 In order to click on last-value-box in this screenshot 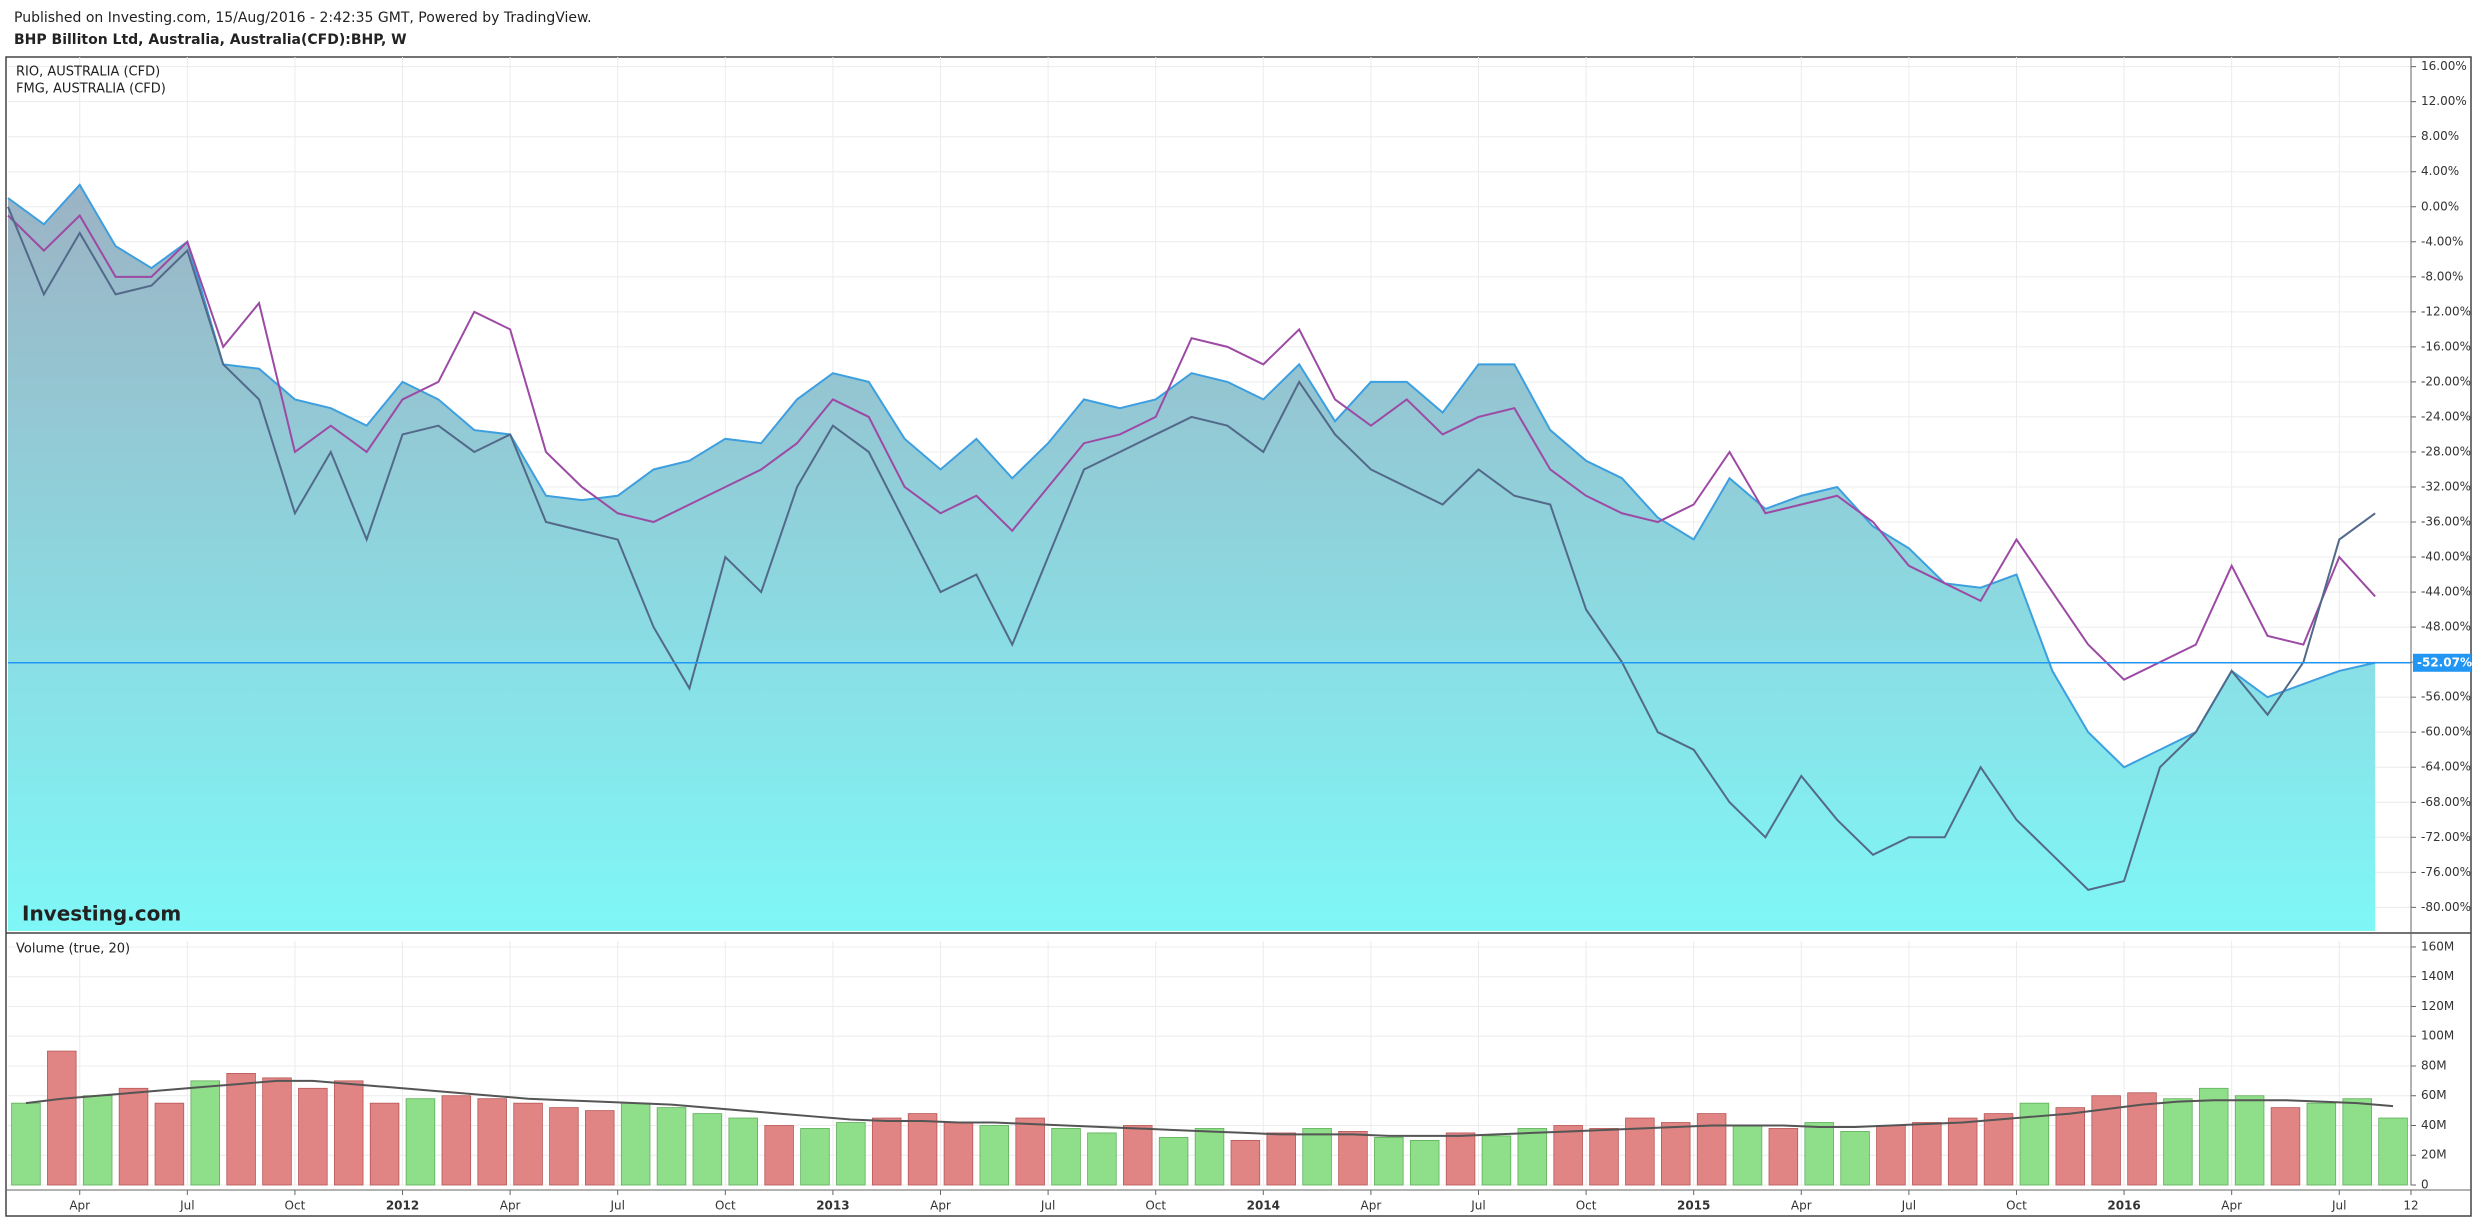, I will do `click(2442, 662)`.